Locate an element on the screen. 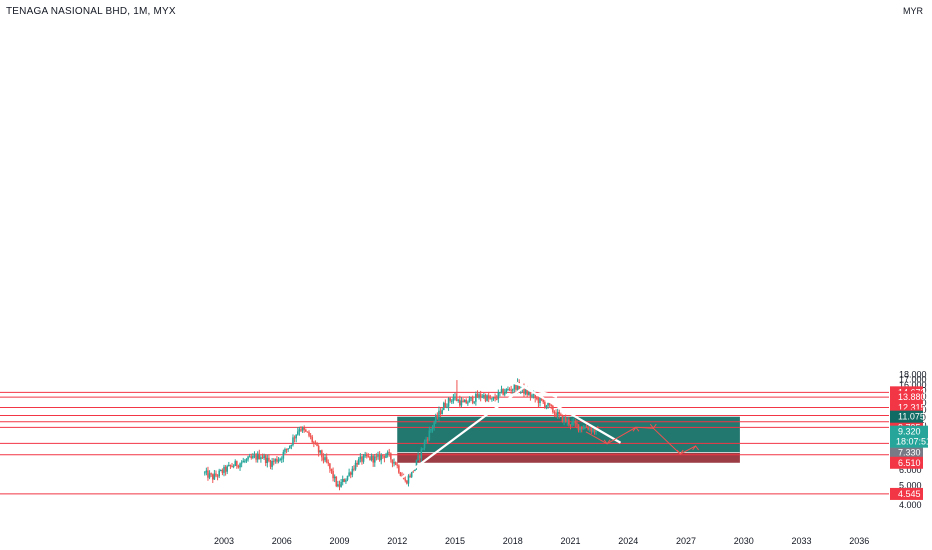 The image size is (932, 550). current-price-tag: 9.320 is located at coordinates (909, 432).